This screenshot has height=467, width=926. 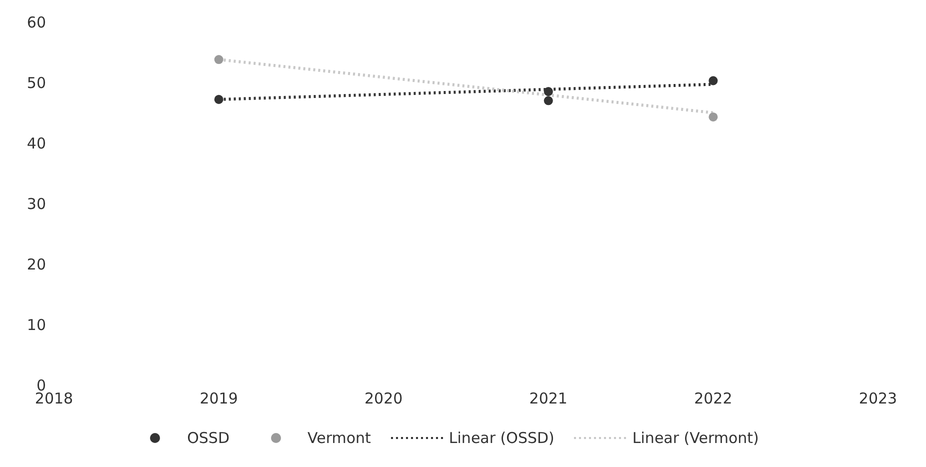 What do you see at coordinates (548, 399) in the screenshot?
I see `x-tick-label: 2021` at bounding box center [548, 399].